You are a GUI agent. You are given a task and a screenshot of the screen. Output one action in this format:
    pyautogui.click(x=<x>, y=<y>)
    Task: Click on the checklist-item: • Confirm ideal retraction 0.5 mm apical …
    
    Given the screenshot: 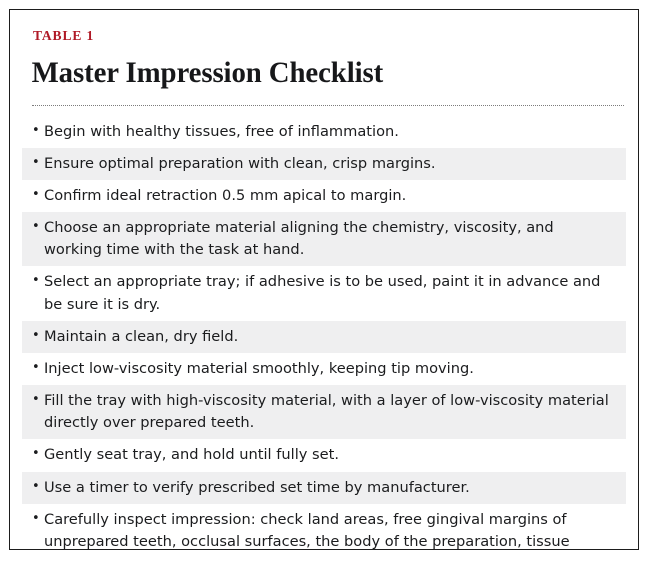 What is the action you would take?
    pyautogui.click(x=324, y=196)
    